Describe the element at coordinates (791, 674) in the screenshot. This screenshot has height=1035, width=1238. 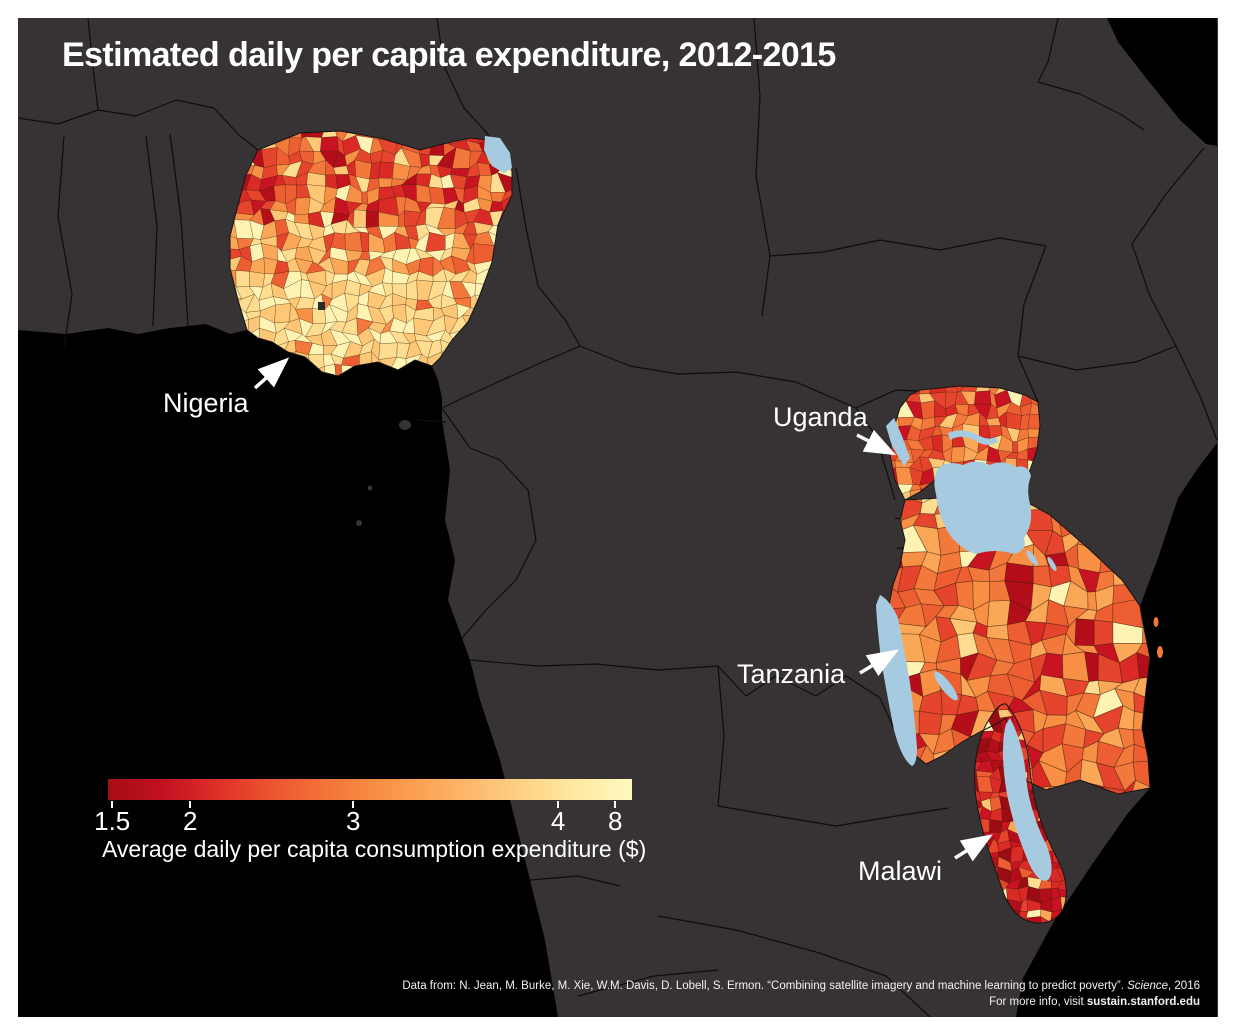
I see `tanzania-label: Tanzania` at that location.